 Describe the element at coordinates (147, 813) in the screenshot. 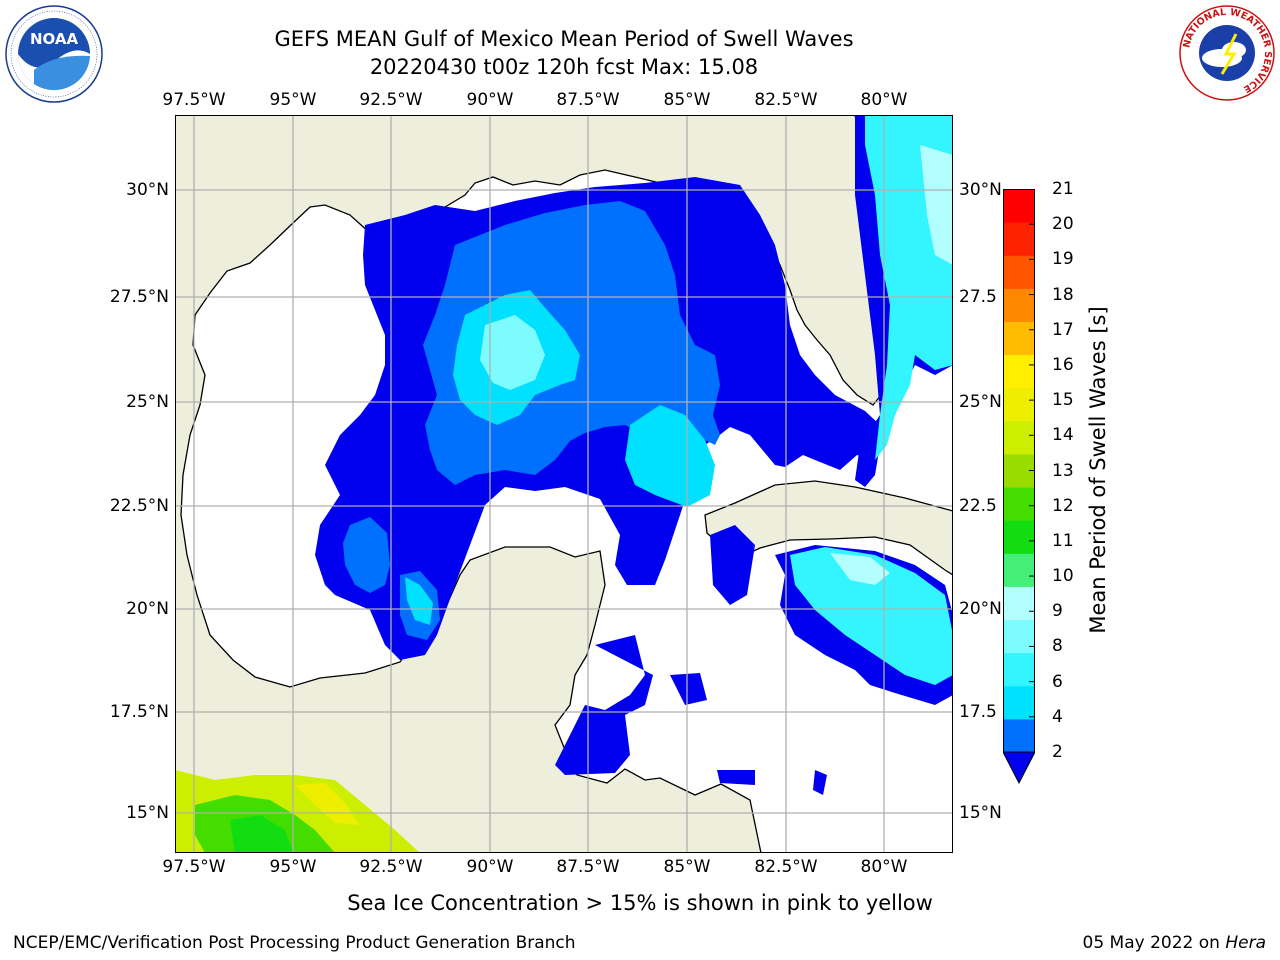

I see `lat-tick-left: 15°N` at that location.